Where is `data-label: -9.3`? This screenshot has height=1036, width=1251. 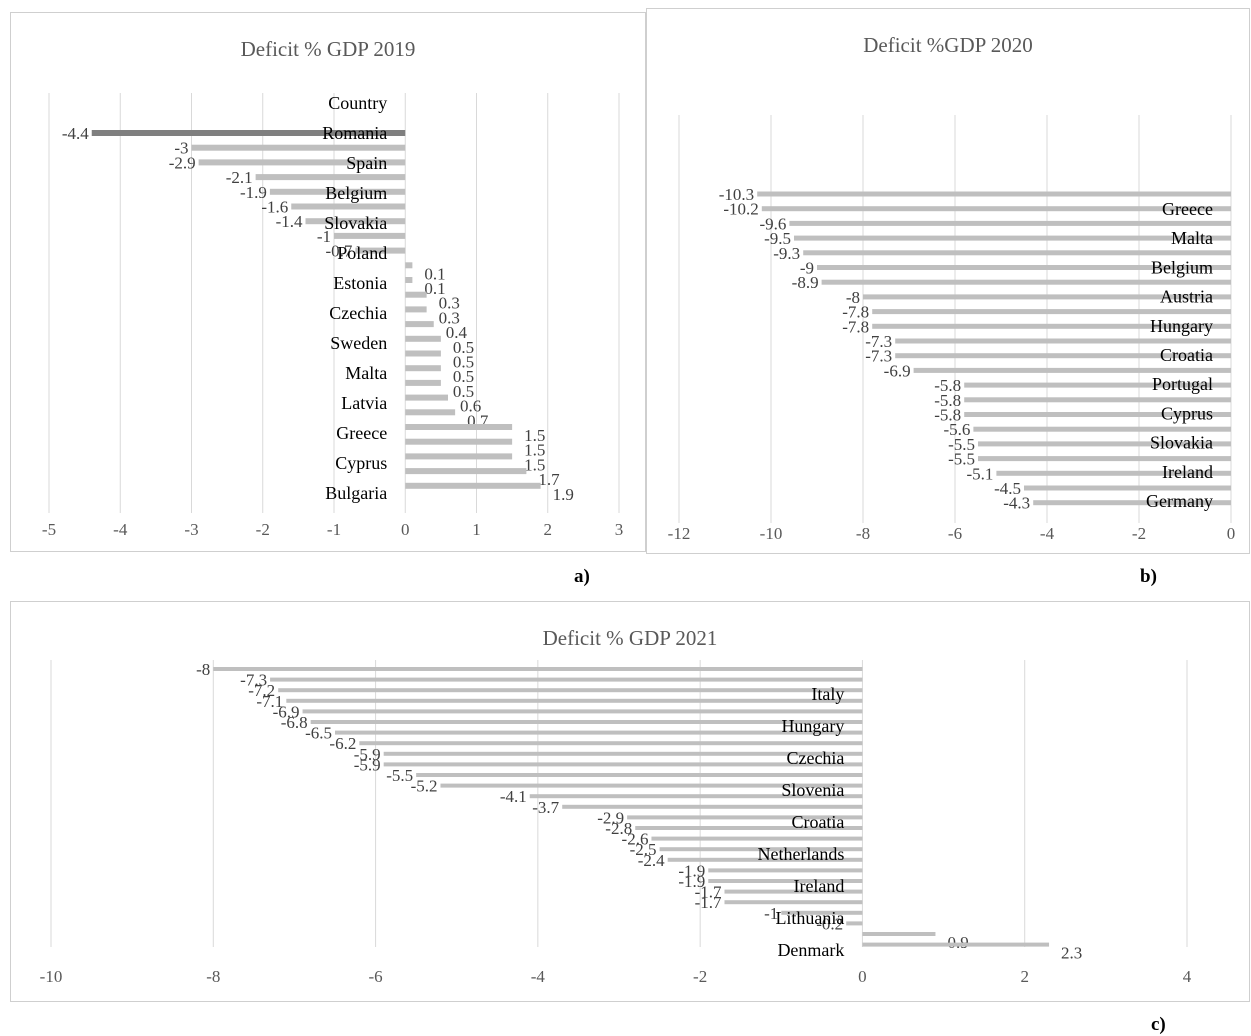 data-label: -9.3 is located at coordinates (786, 253).